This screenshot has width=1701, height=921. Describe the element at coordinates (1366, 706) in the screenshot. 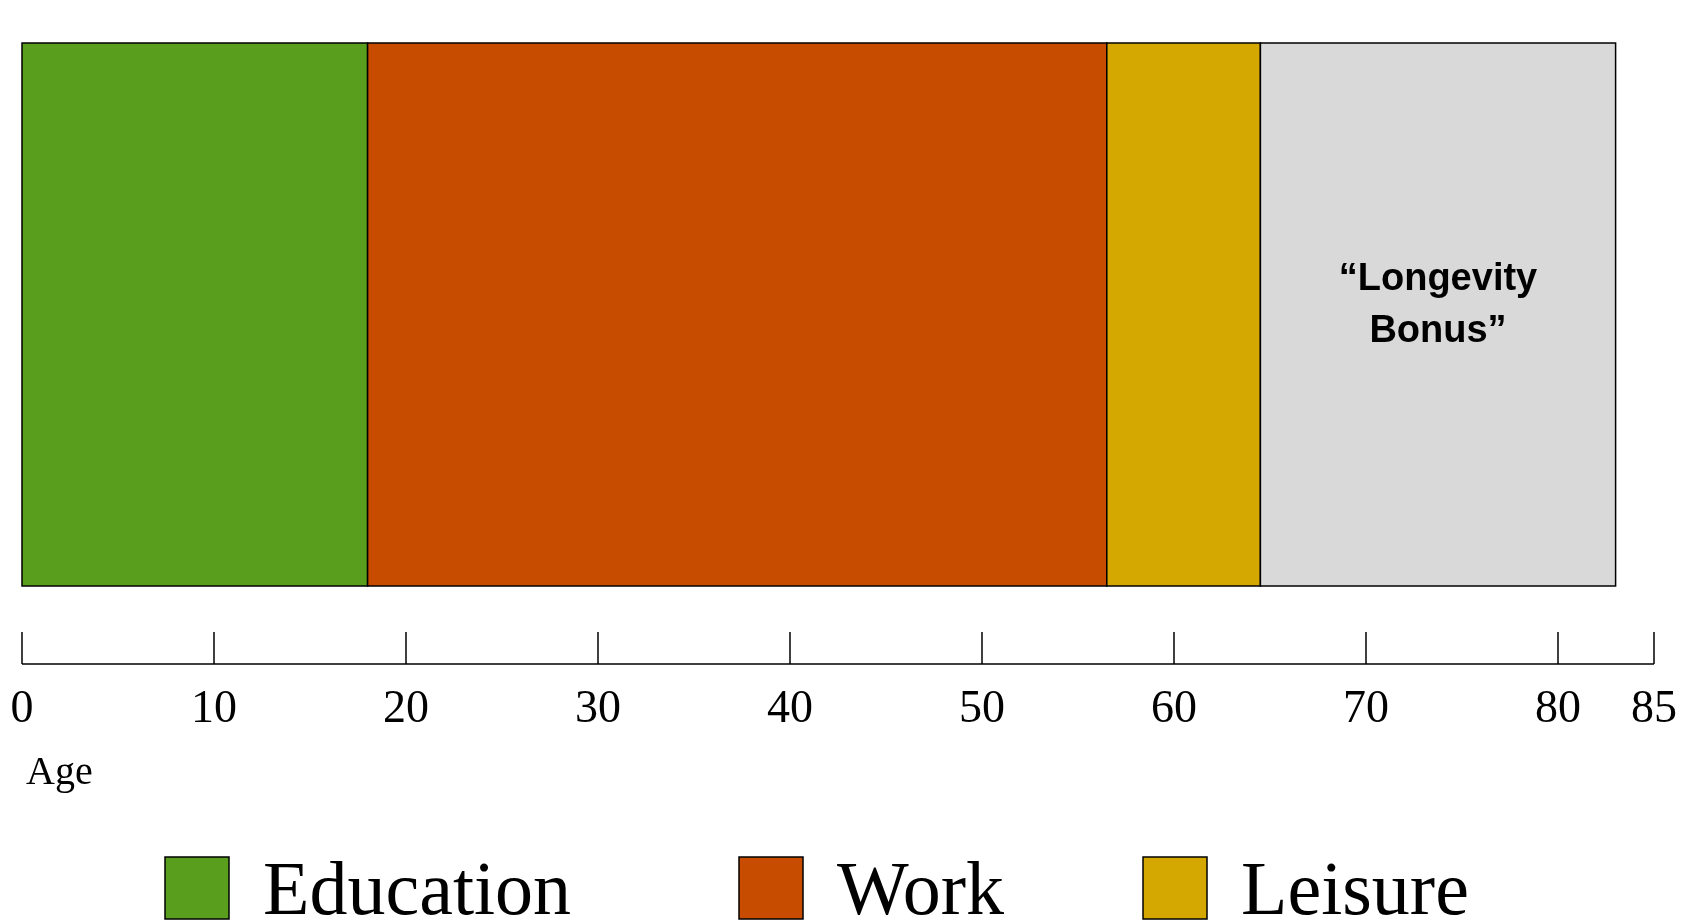

I see `x-tick-label: 70` at that location.